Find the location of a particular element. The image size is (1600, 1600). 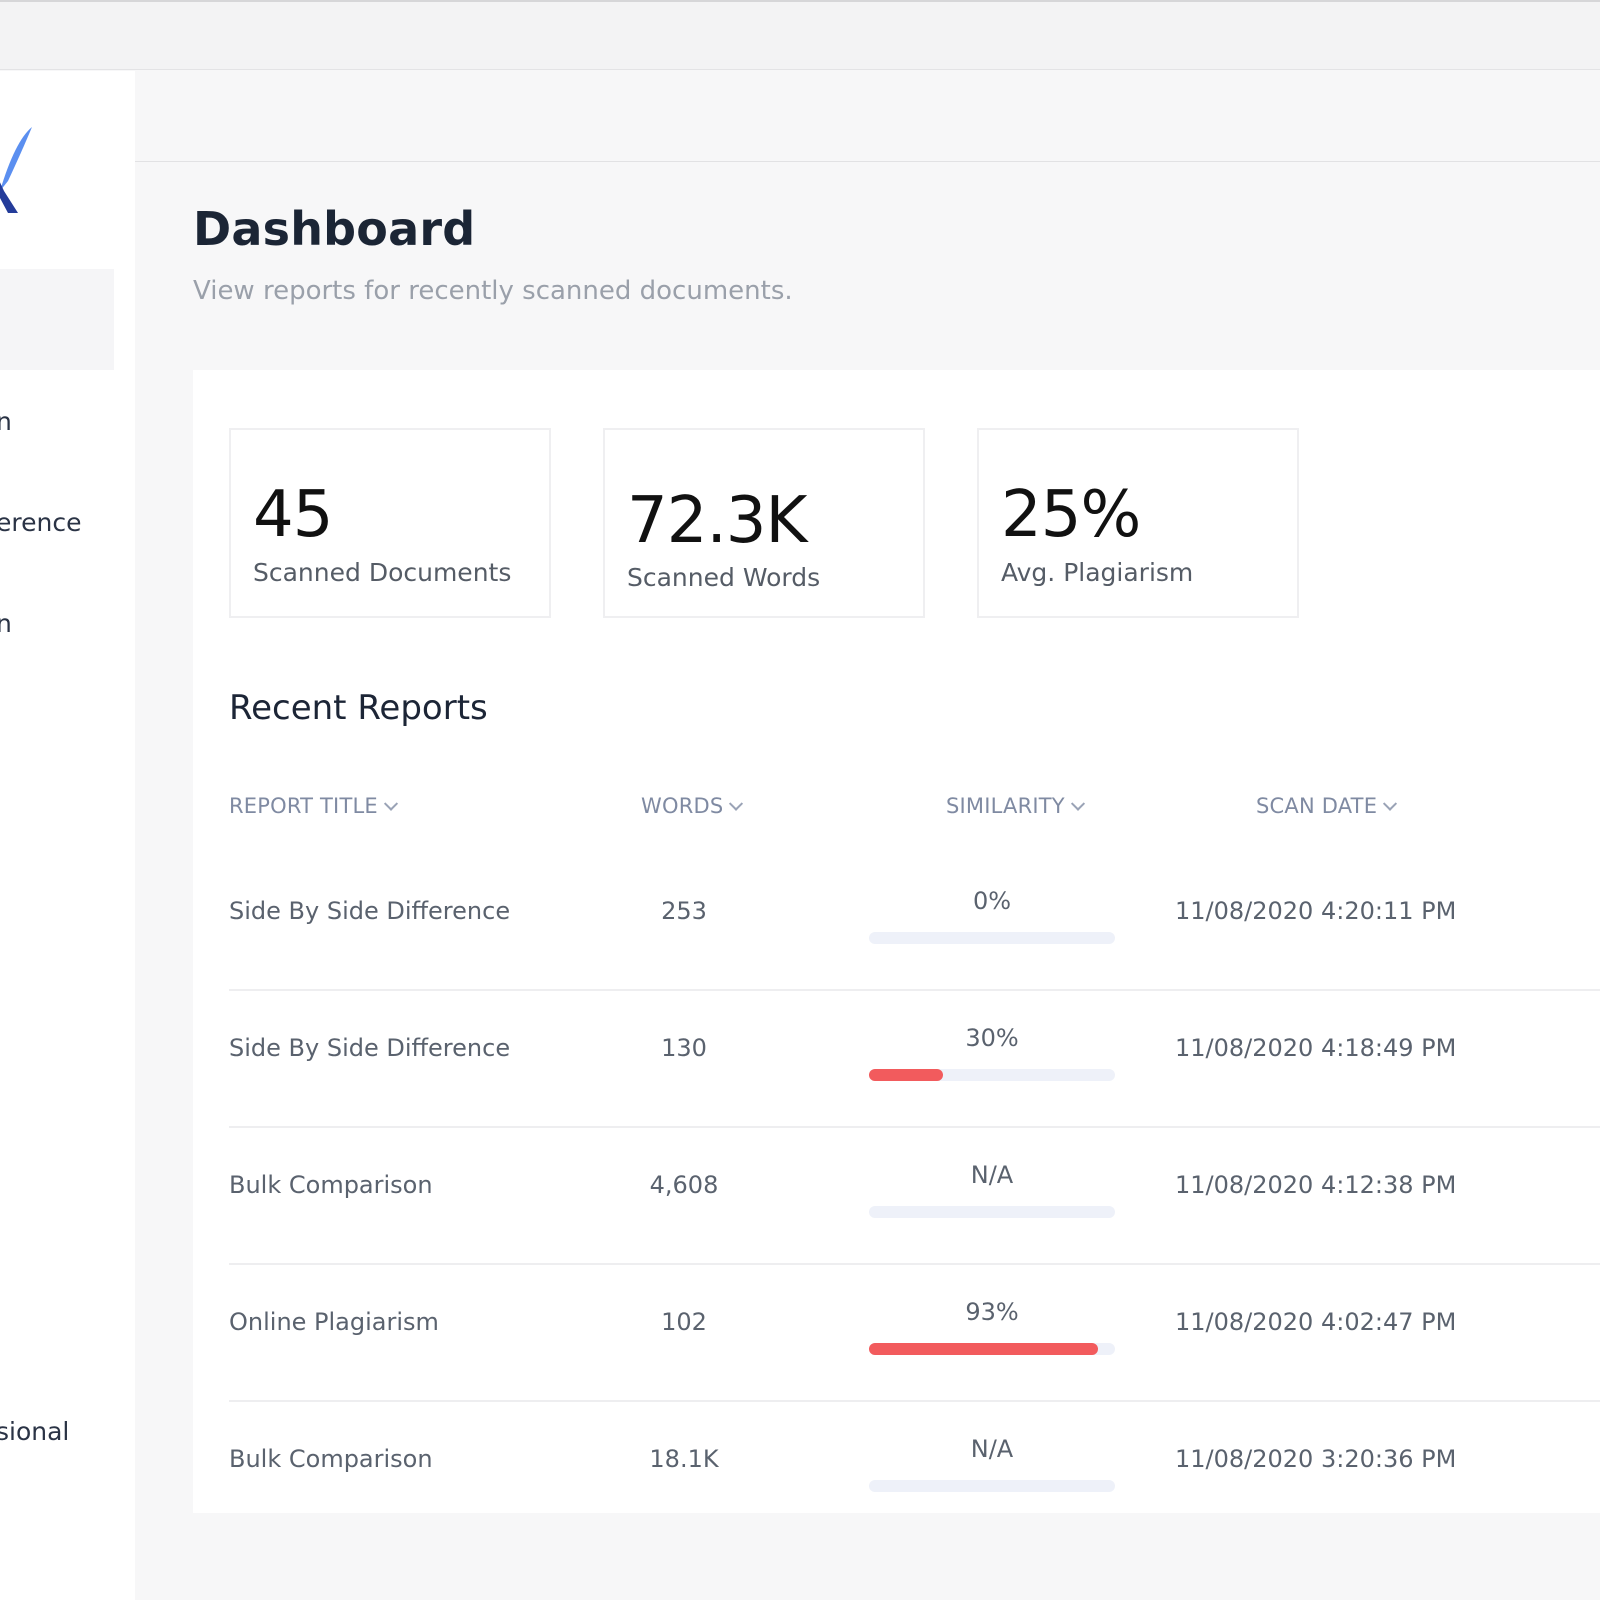

scan-date: 11/08/2020 4:02:47 PM is located at coordinates (1316, 1322).